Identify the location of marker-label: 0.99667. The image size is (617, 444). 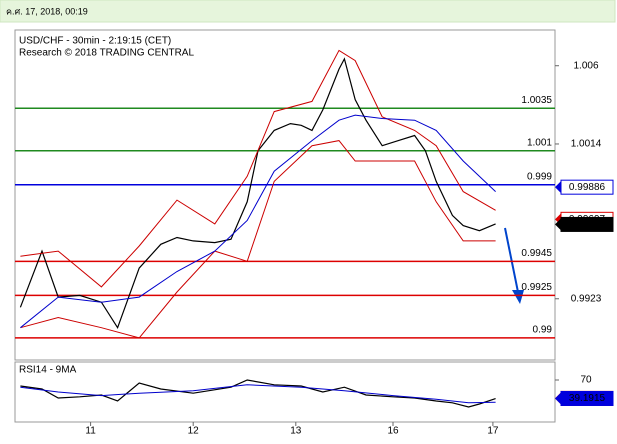
(587, 224).